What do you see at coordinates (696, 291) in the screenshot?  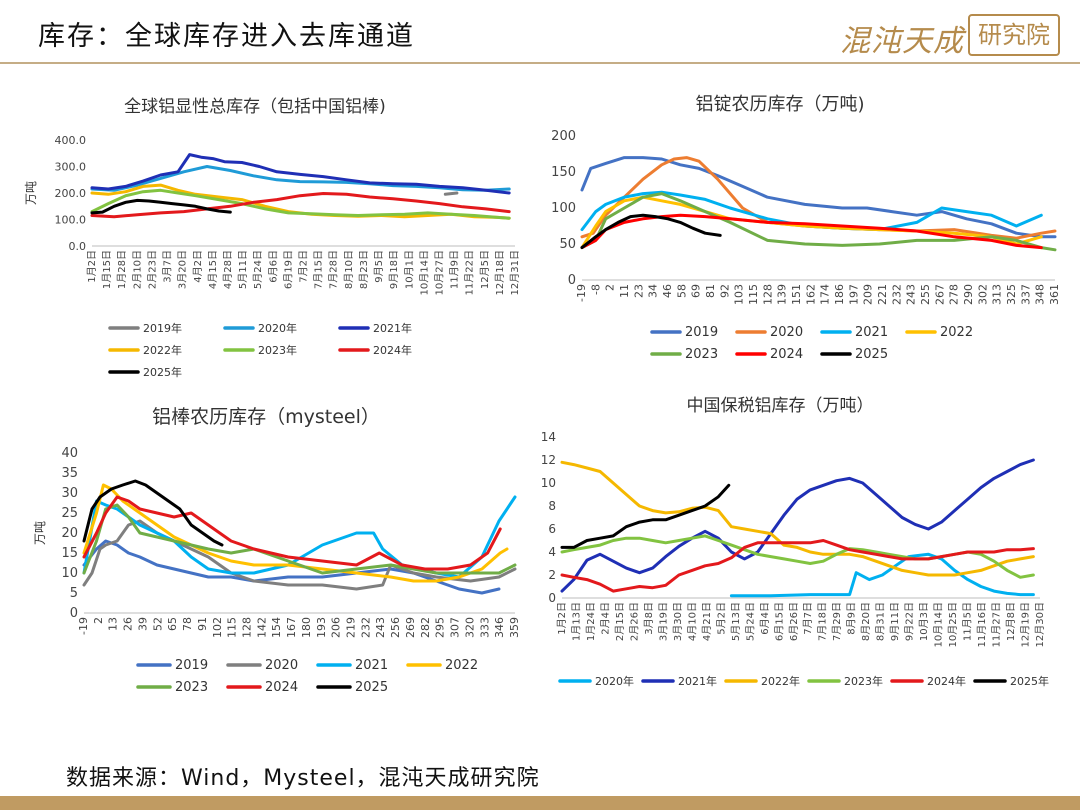 I see `x-tick-label: 69` at bounding box center [696, 291].